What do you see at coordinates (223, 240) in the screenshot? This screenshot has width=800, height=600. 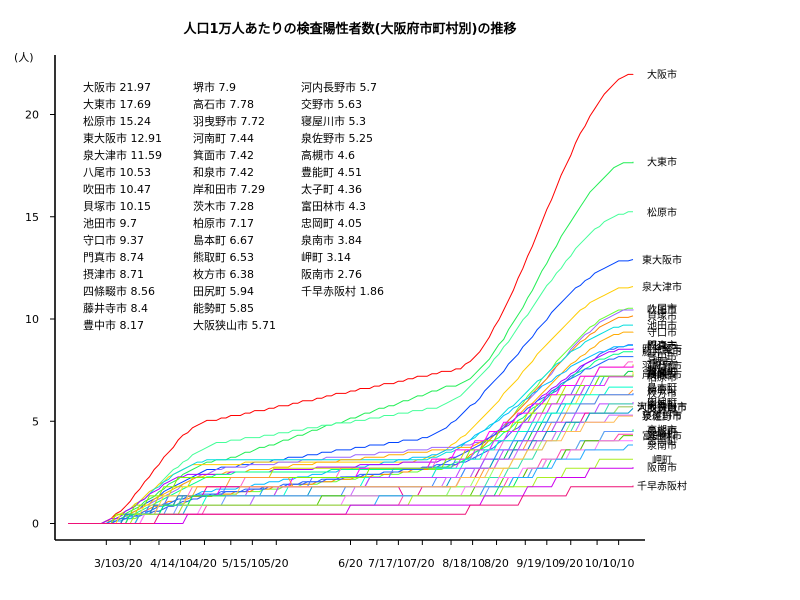 I see `legend-entry: 島本町 6.67` at bounding box center [223, 240].